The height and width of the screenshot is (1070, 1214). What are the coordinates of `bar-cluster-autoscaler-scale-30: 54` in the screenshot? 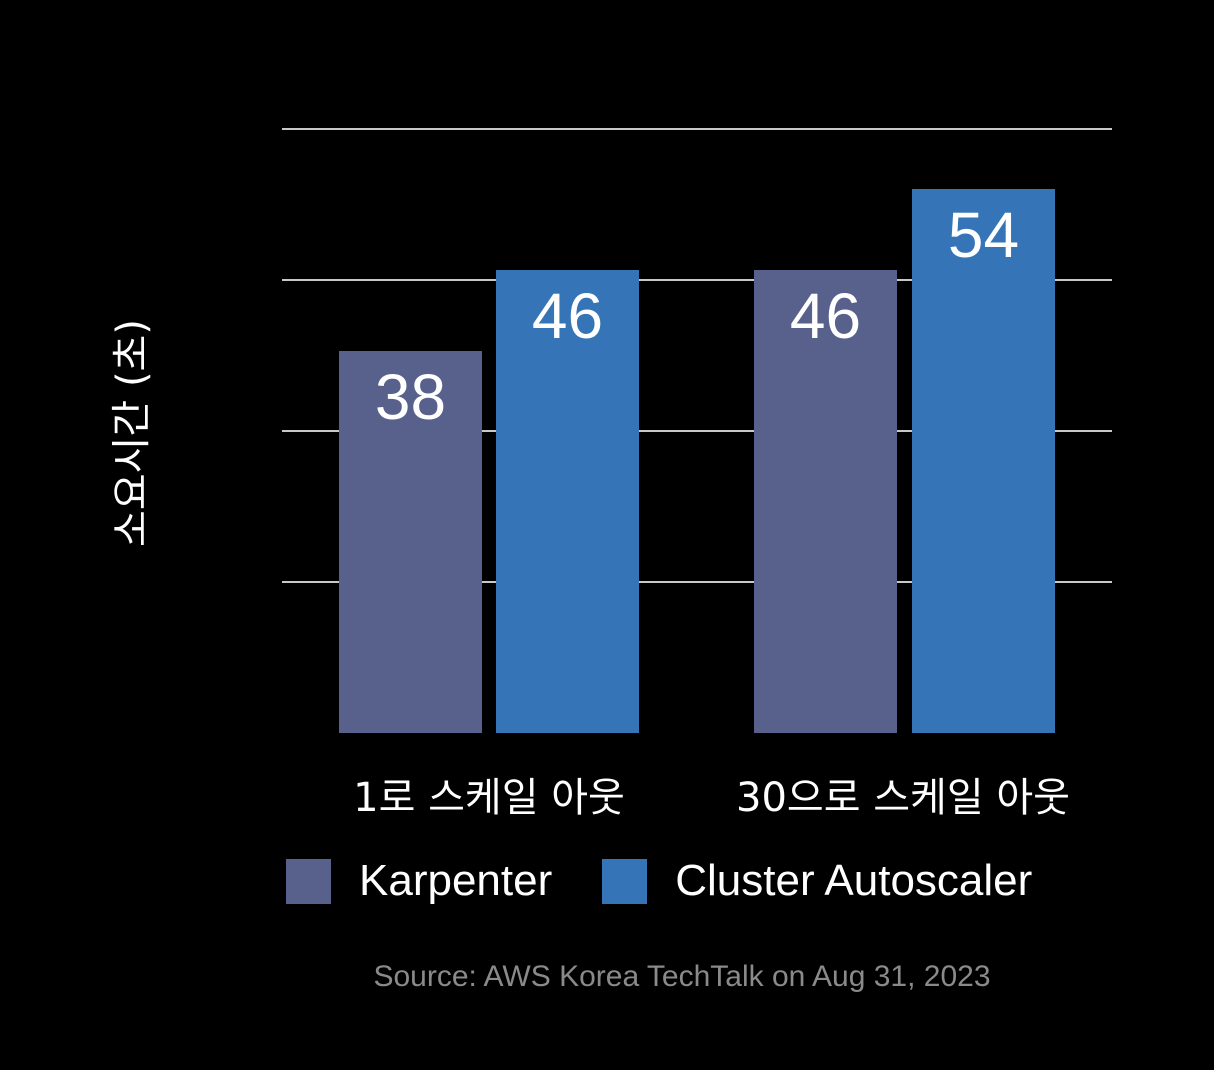 It's located at (983, 461).